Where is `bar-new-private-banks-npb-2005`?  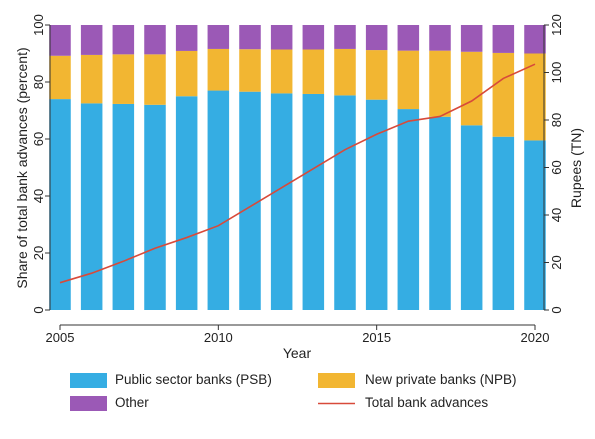
bar-new-private-banks-npb-2005 is located at coordinates (60, 77).